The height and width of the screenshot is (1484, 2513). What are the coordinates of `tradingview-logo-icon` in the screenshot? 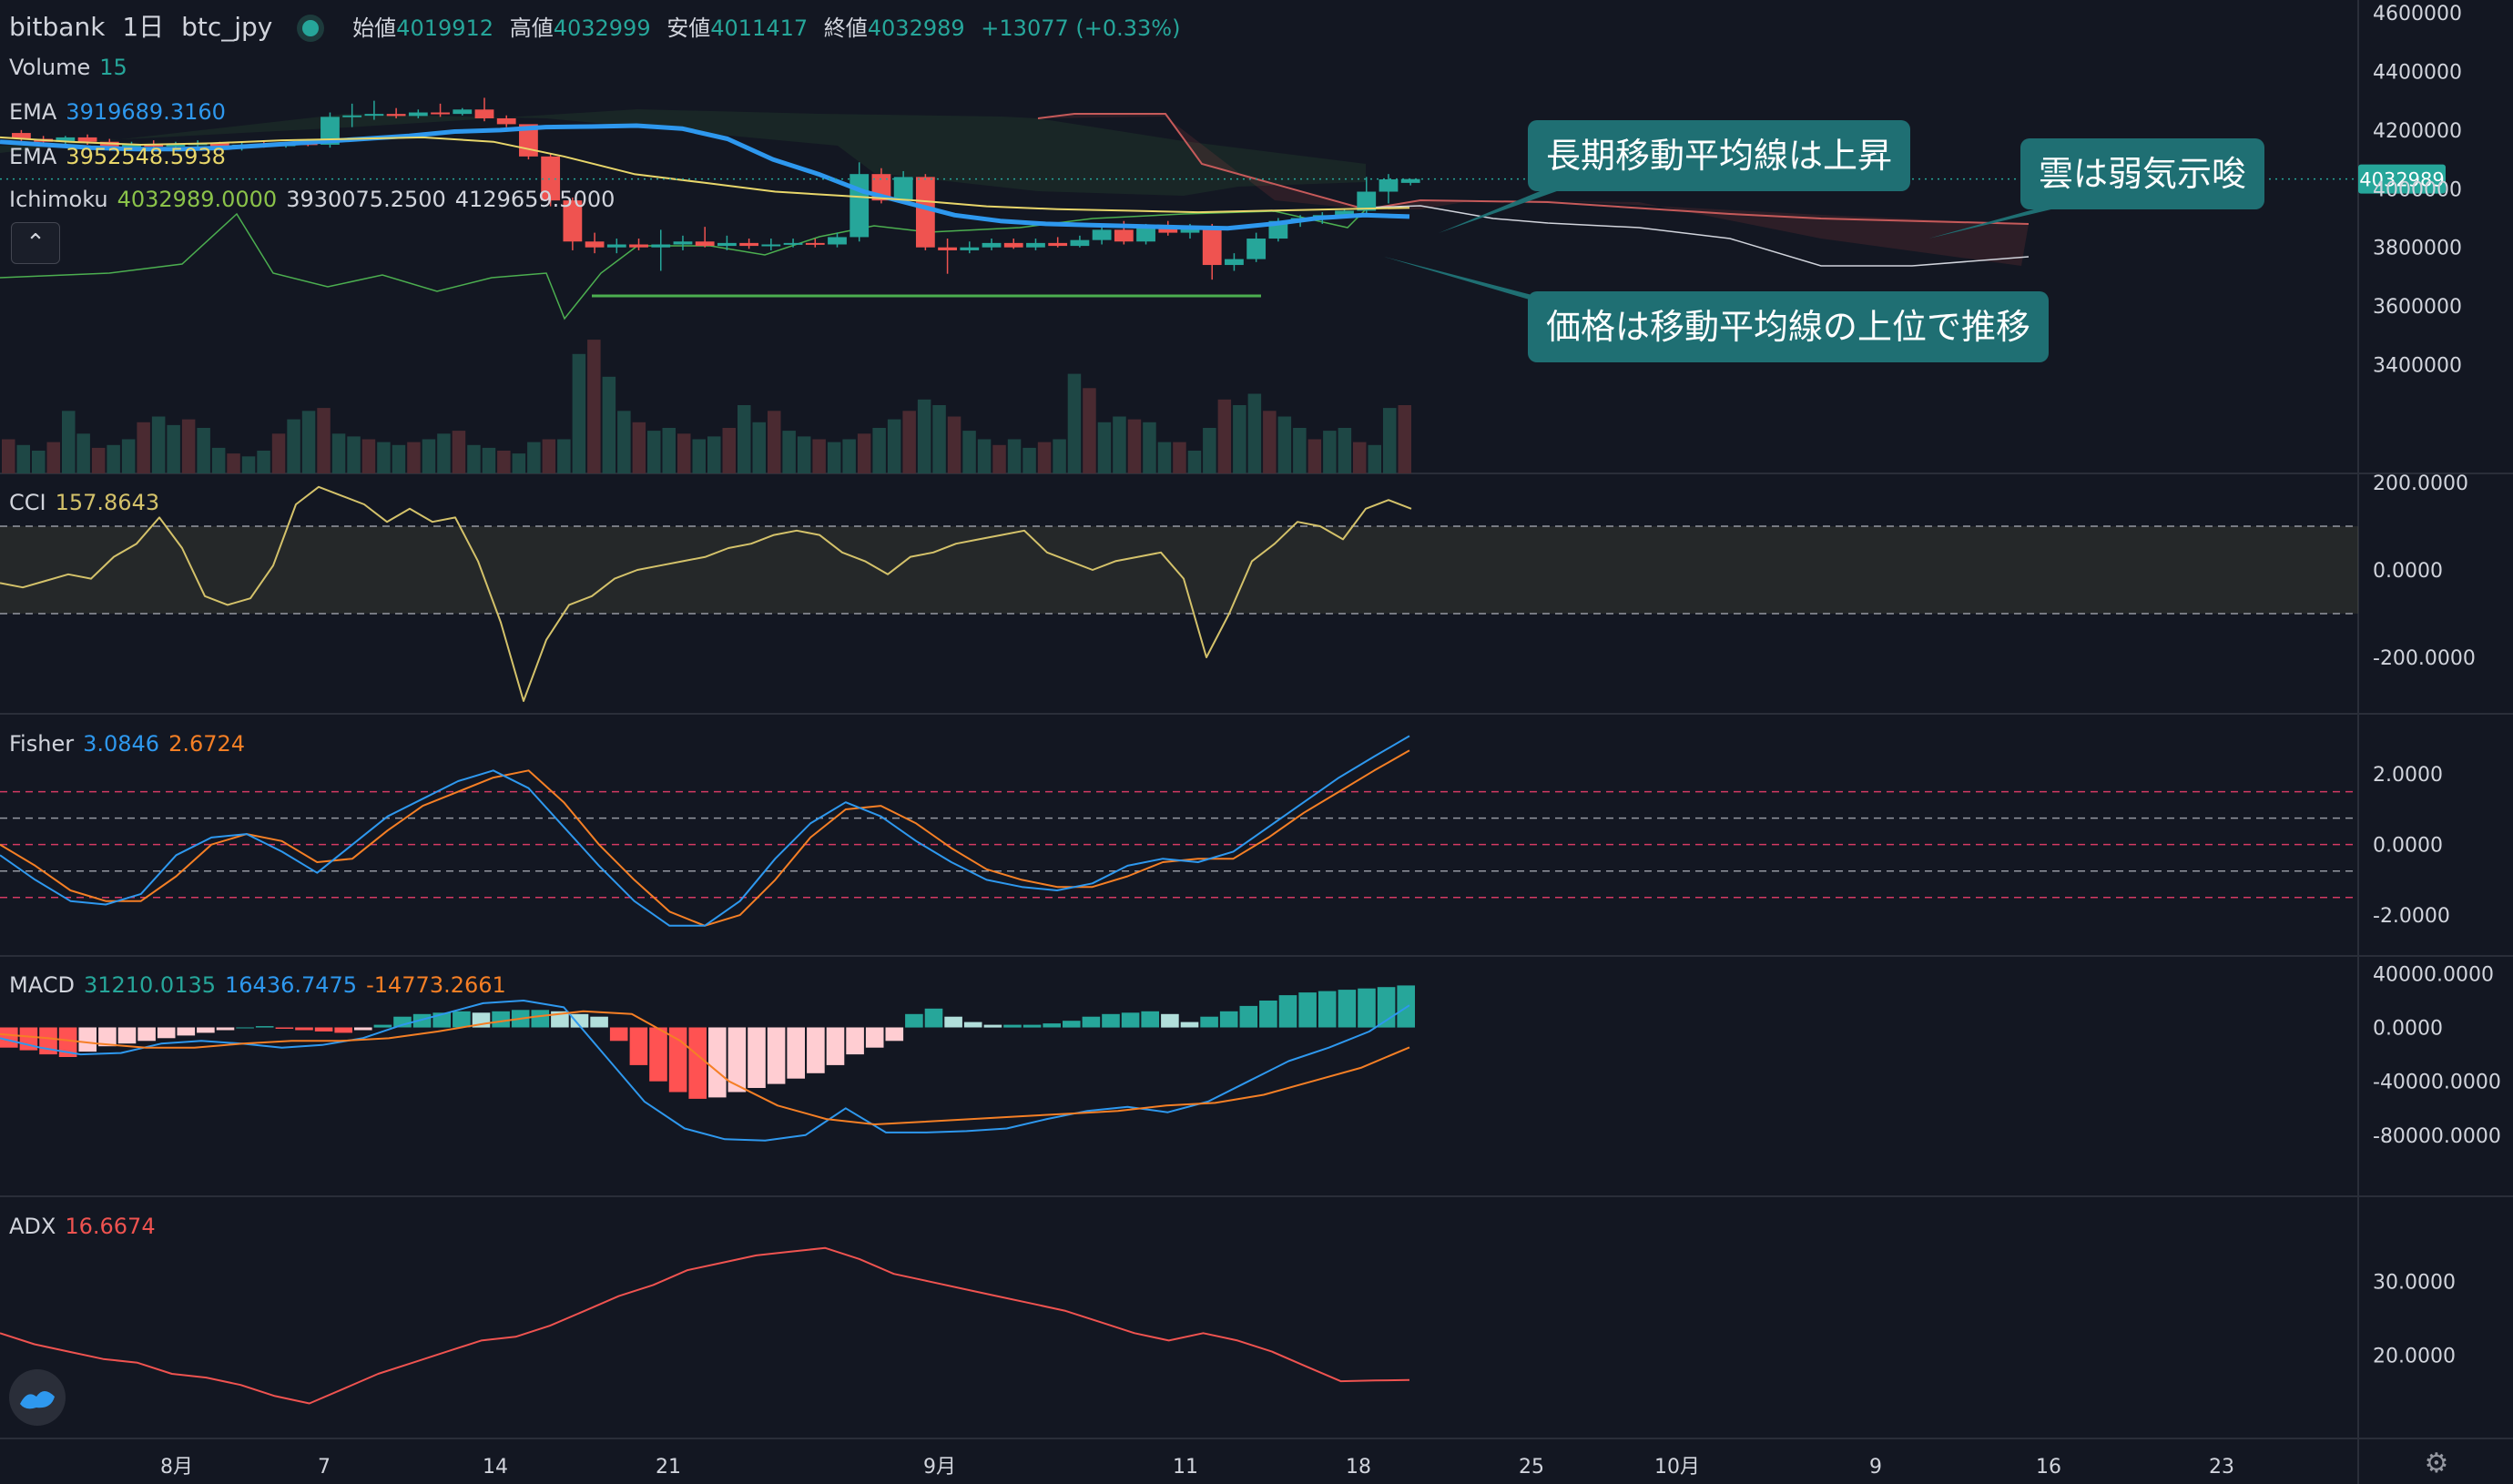 It's located at (37, 1397).